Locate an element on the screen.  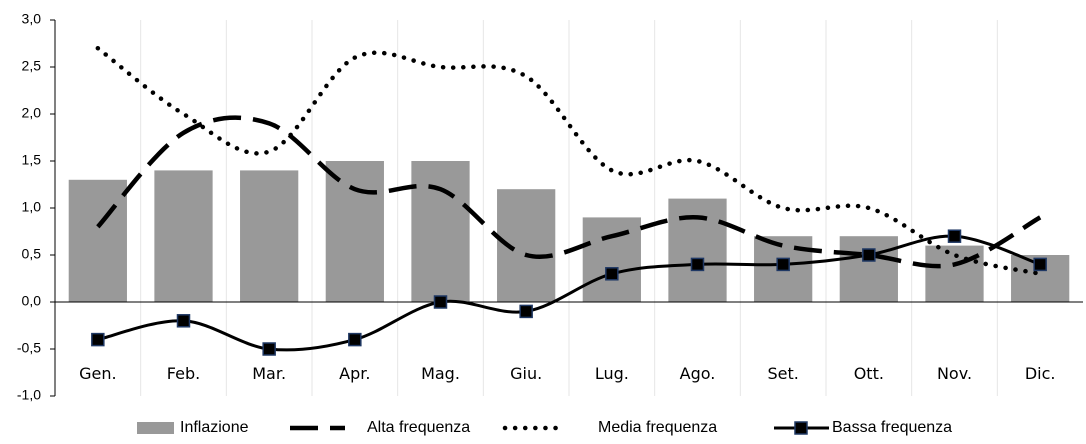
legend-label: Media frequenza is located at coordinates (657, 427).